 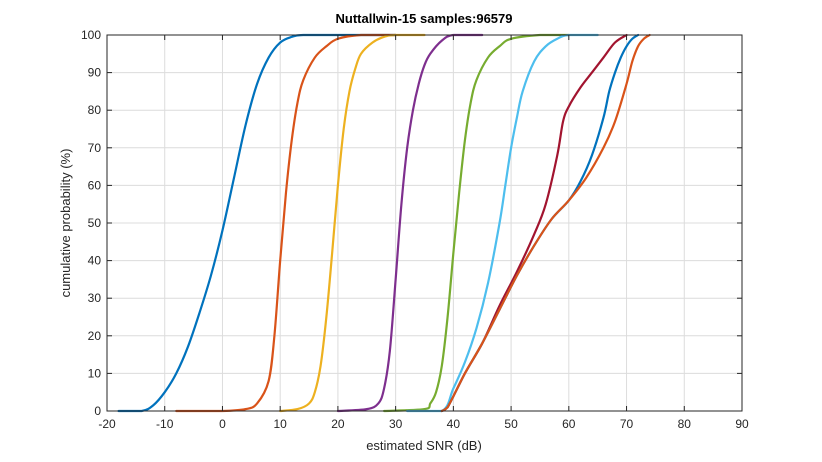 What do you see at coordinates (569, 424) in the screenshot?
I see `x-tick-label: 60` at bounding box center [569, 424].